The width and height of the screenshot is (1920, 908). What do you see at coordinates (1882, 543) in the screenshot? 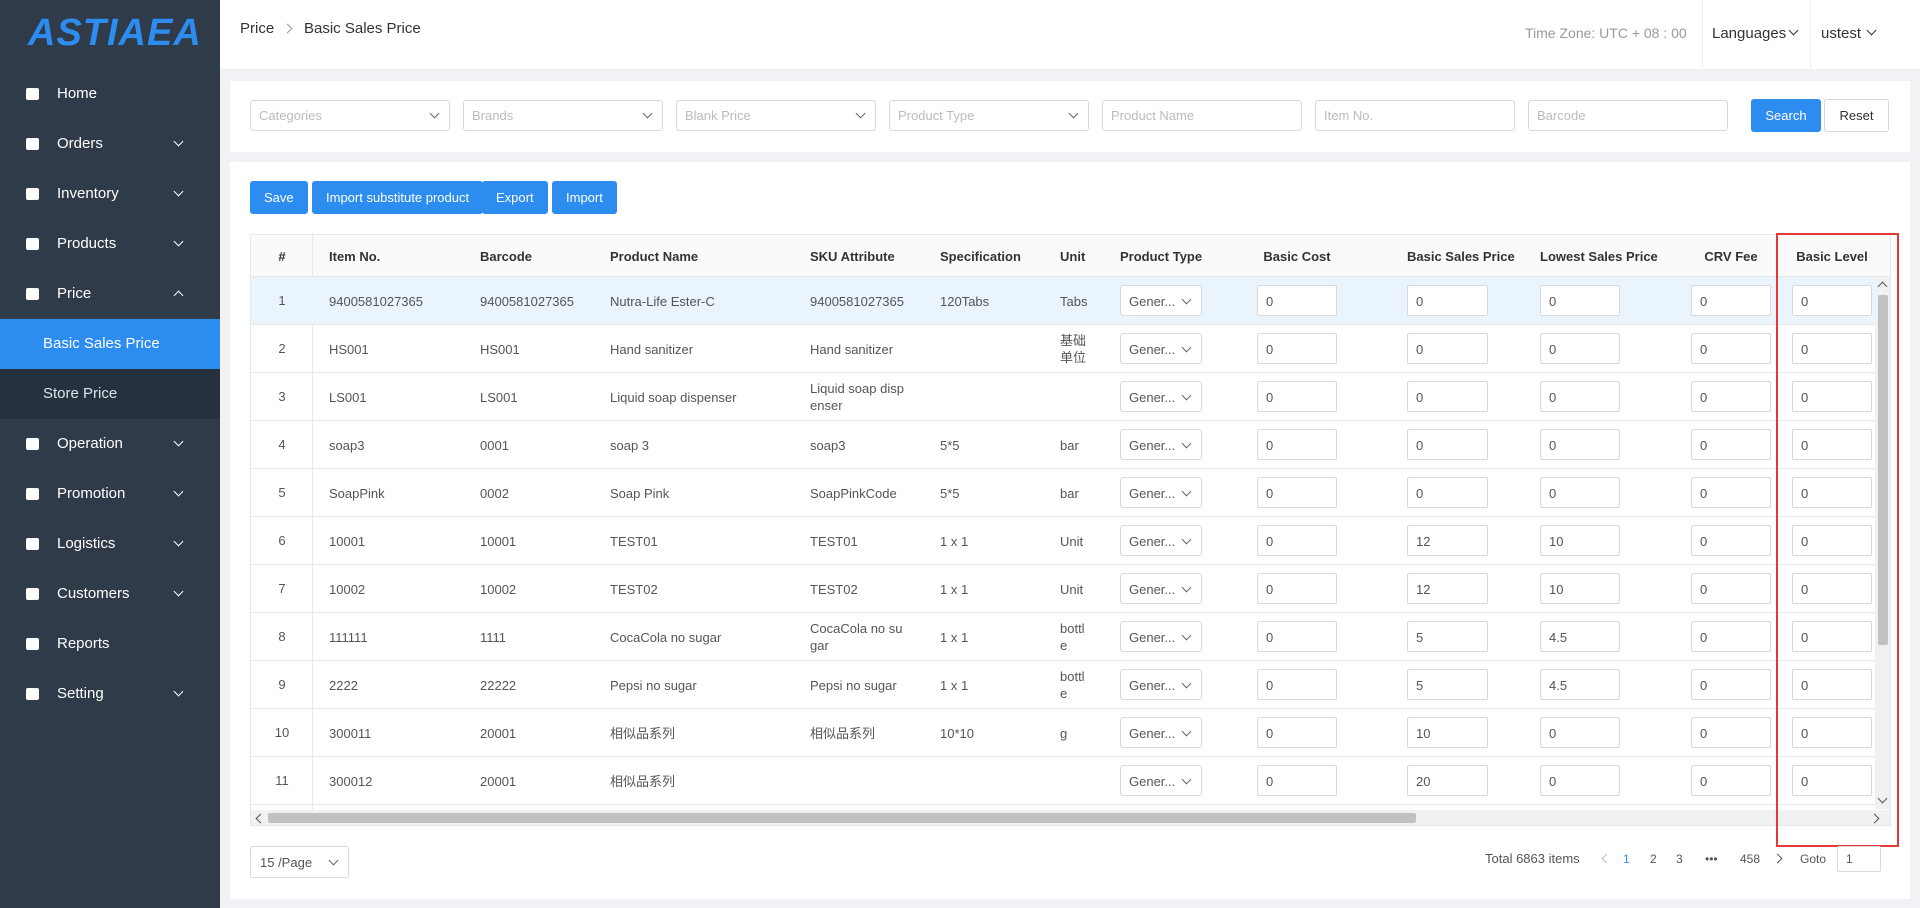
I see `v-scrollbar` at bounding box center [1882, 543].